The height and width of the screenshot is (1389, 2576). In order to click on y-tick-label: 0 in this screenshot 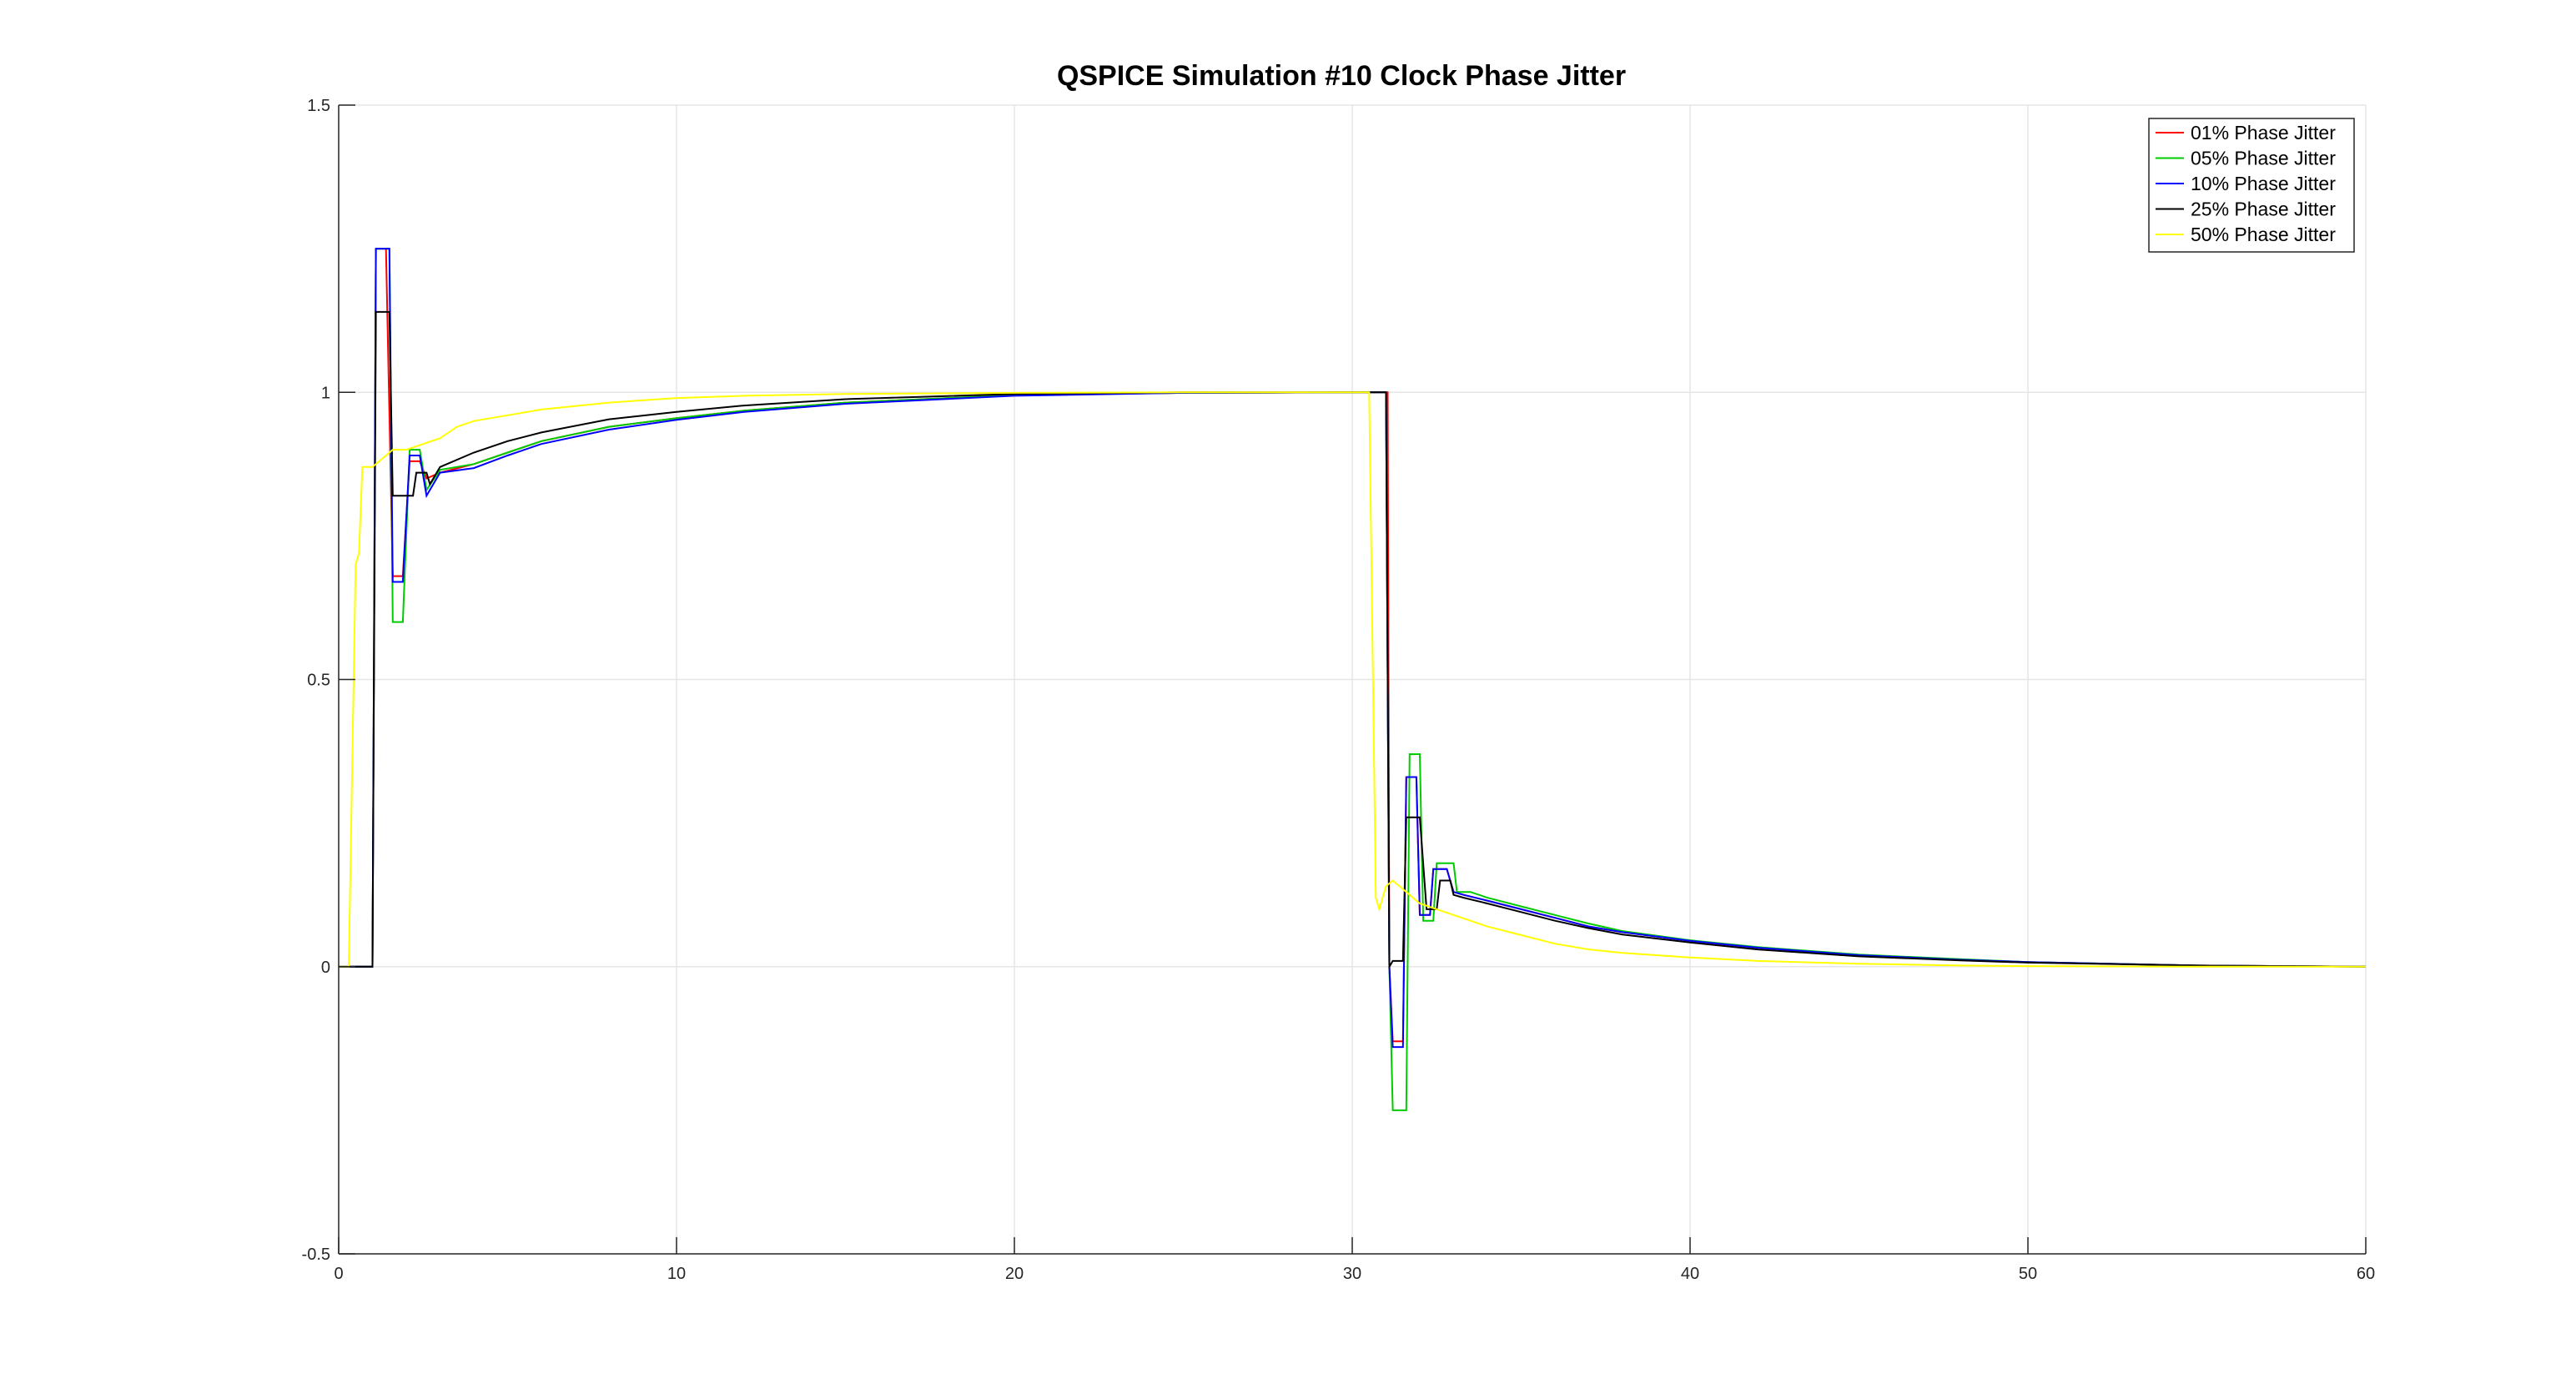, I will do `click(325, 968)`.